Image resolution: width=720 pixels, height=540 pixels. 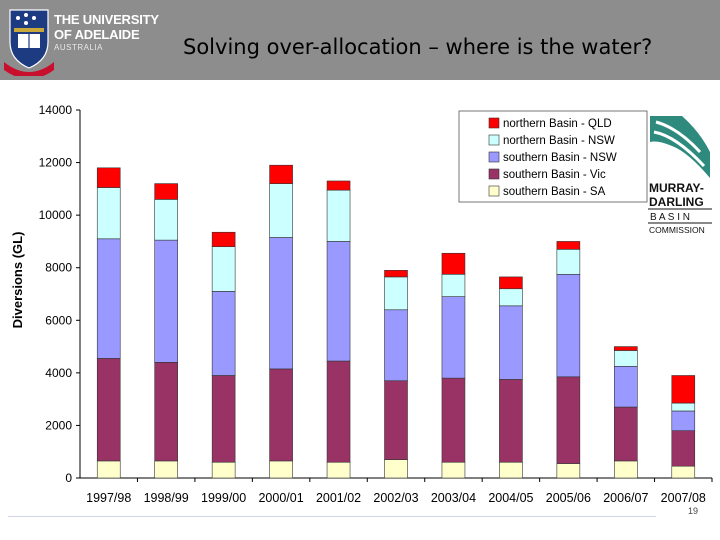 I want to click on murray-darling-basin-commission-logo: MURRAY- DARLING B A S I N COMMISSION, so click(x=680, y=175).